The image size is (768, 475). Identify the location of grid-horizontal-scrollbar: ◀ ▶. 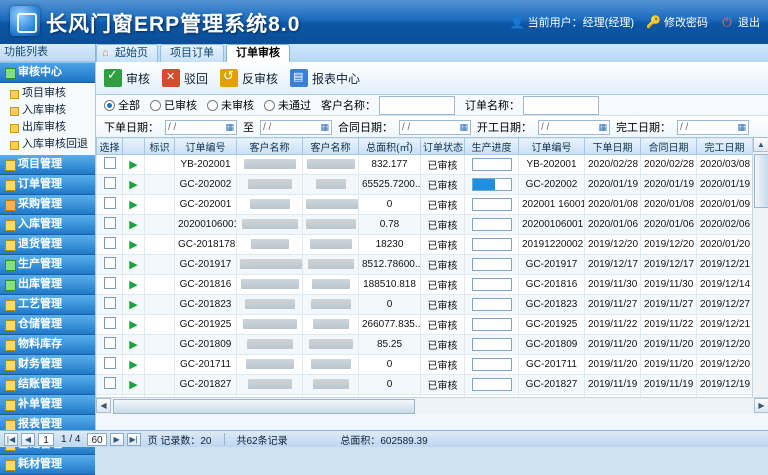
(432, 405).